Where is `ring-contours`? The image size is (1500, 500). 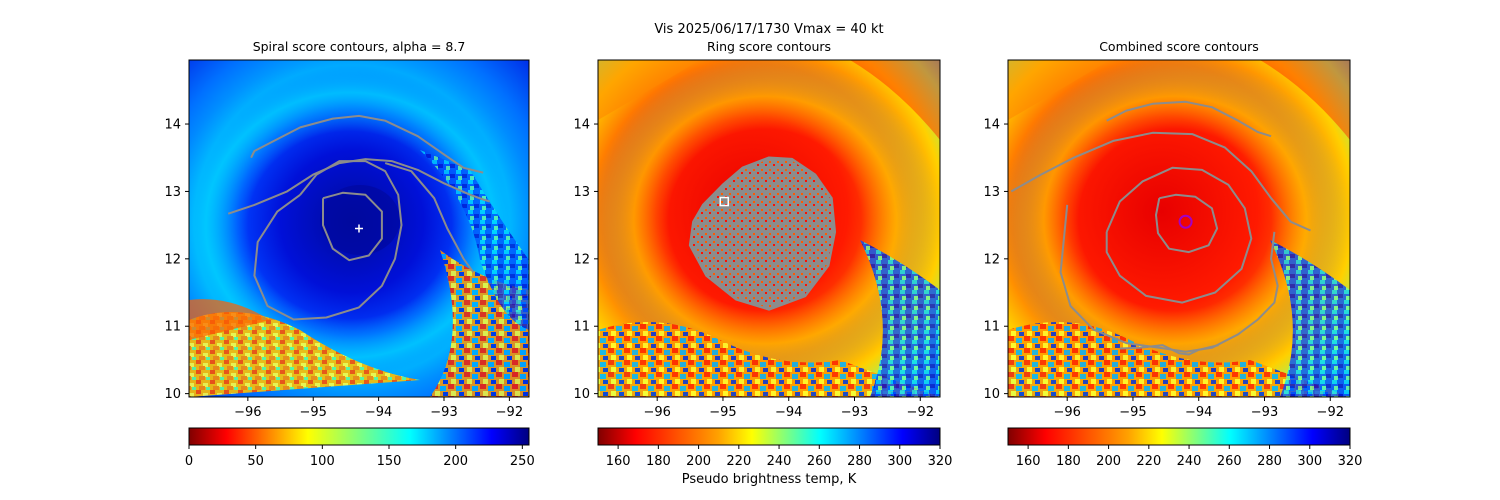
ring-contours is located at coordinates (762, 233).